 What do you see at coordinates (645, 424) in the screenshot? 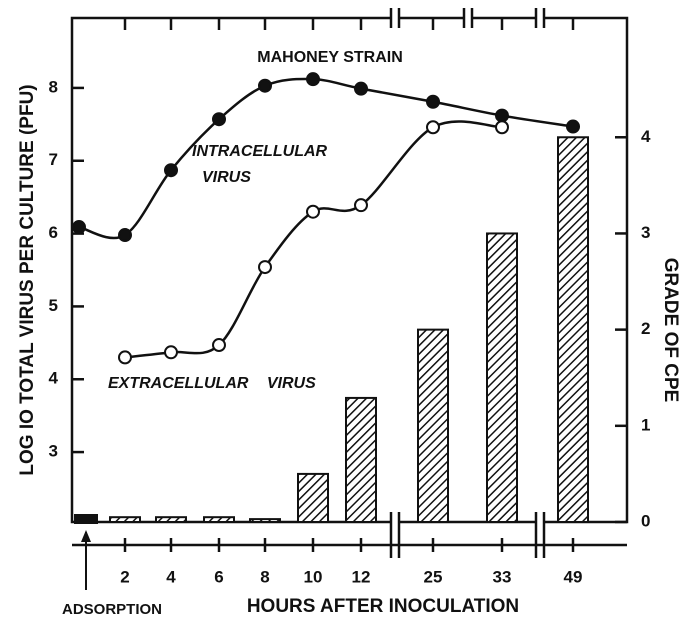
I see `y2-tick-label: 1` at bounding box center [645, 424].